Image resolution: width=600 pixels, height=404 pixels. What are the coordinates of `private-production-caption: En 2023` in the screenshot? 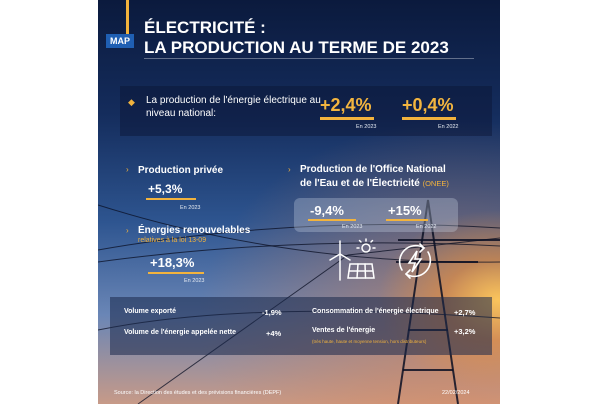 It's located at (190, 208).